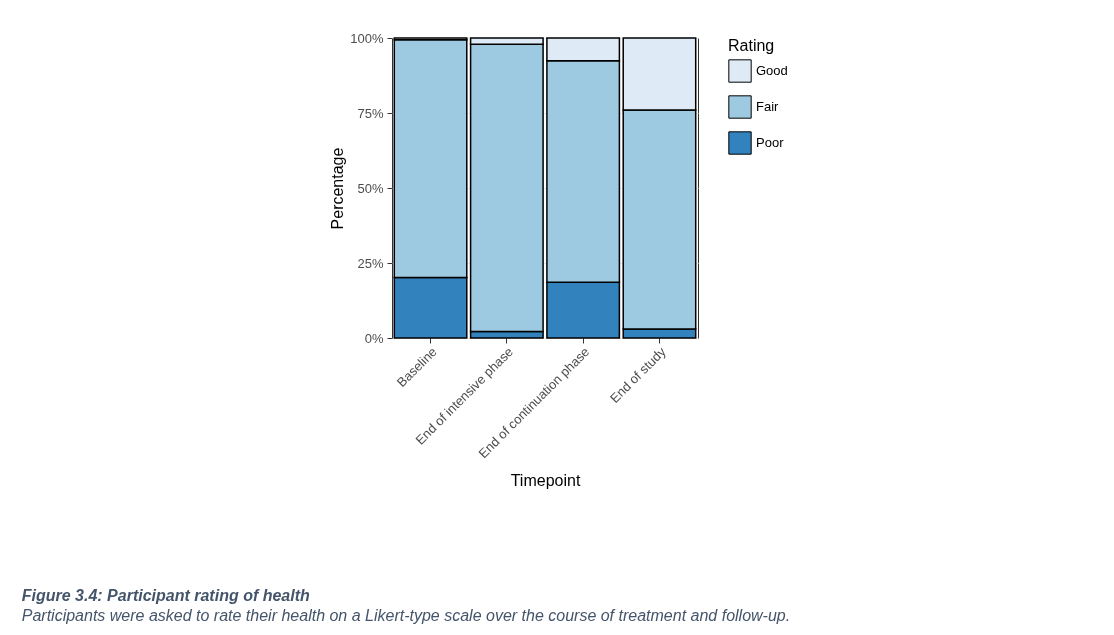 The height and width of the screenshot is (635, 1114). Describe the element at coordinates (370, 188) in the screenshot. I see `y-tick-label: 50%` at that location.